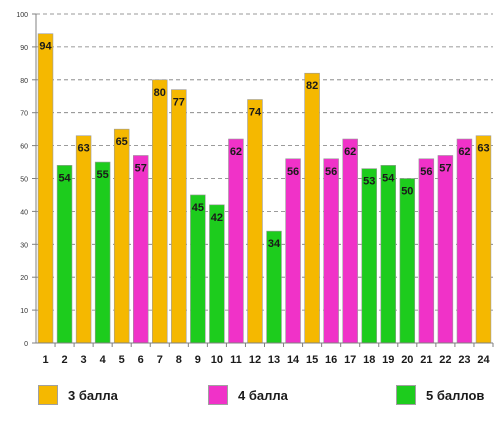 This screenshot has width=500, height=423. I want to click on x-tick-label: 8, so click(179, 360).